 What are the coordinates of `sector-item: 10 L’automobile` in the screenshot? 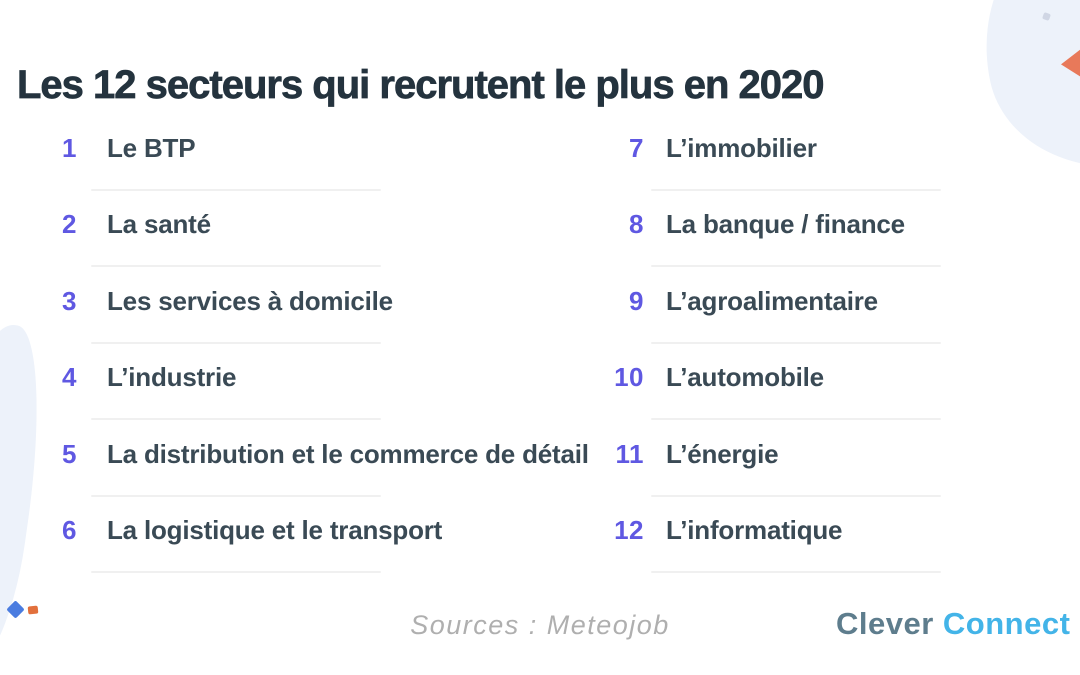 It's located at (830, 394).